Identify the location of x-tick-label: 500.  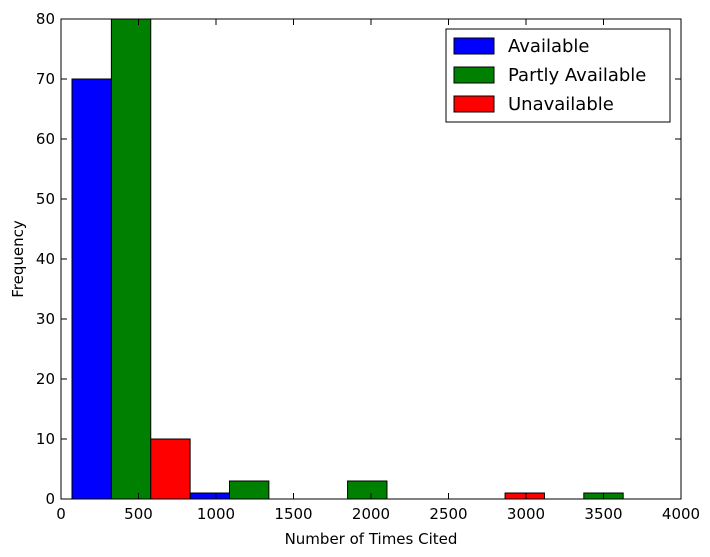
(138, 514).